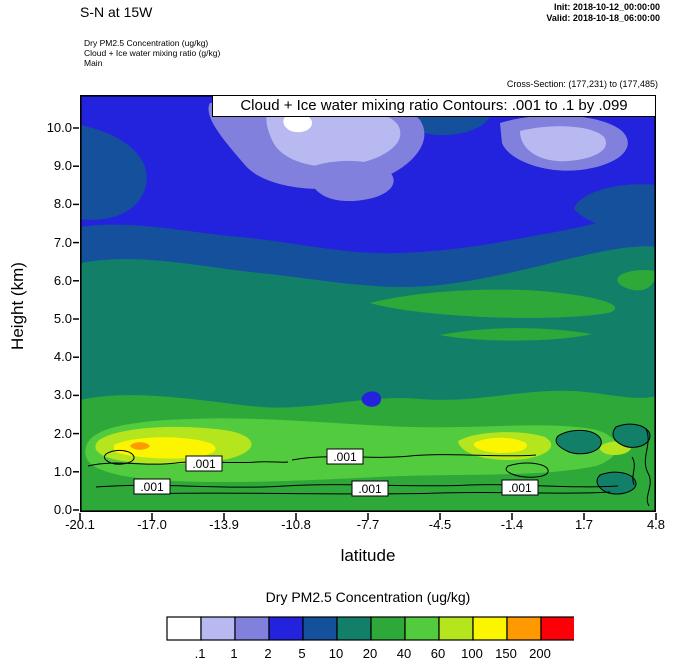  What do you see at coordinates (582, 84) in the screenshot?
I see `cross-section-label: Cross-Section: (177,231) to (177,485)` at bounding box center [582, 84].